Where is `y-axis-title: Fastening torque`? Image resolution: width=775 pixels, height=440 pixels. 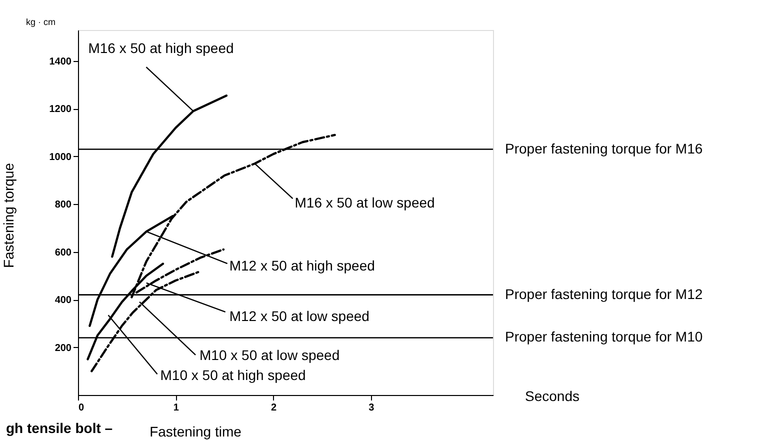 y-axis-title: Fastening torque is located at coordinates (8, 215).